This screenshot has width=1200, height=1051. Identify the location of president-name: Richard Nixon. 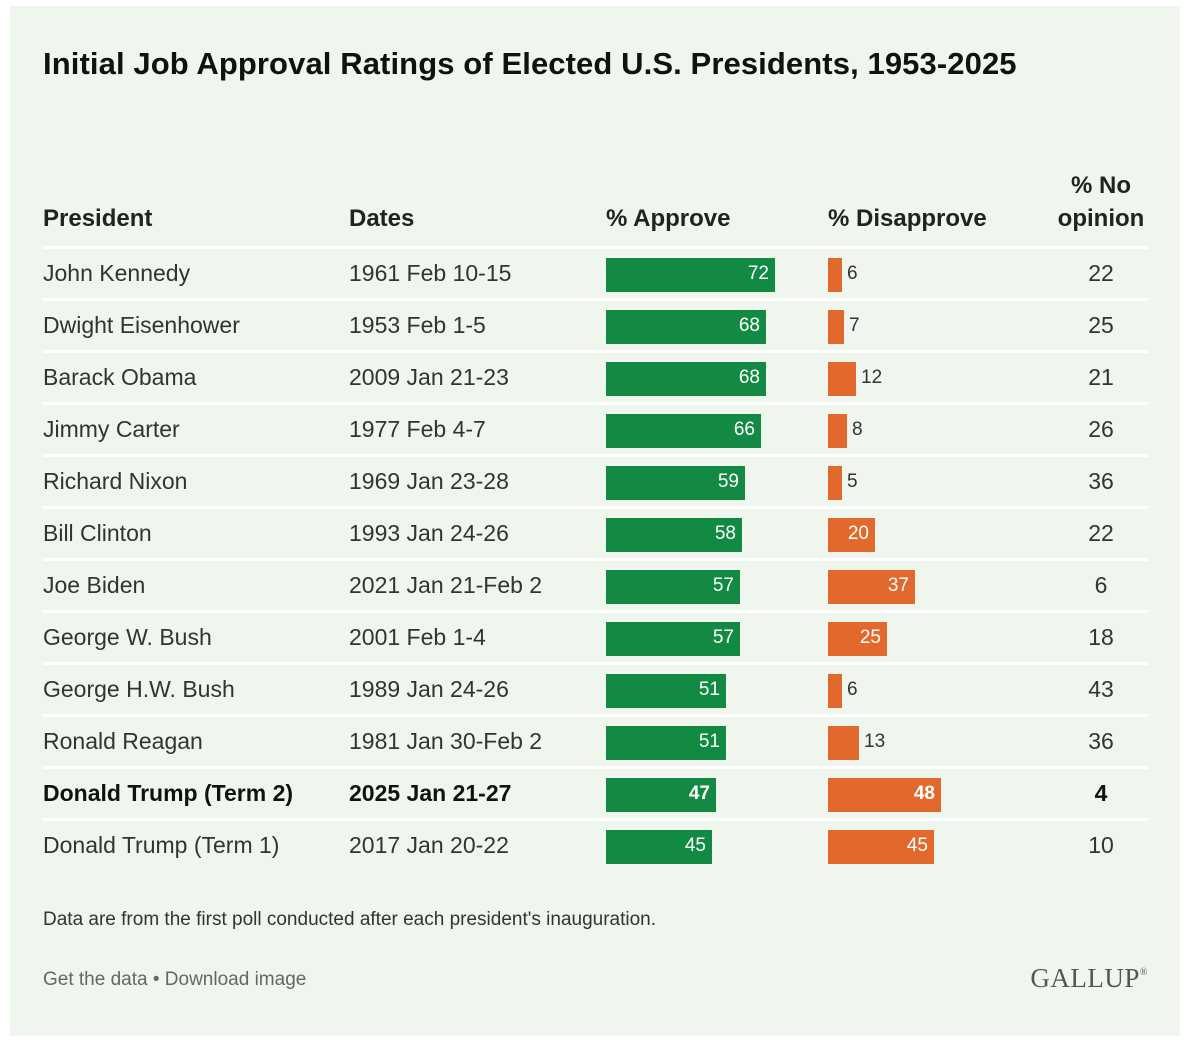
(115, 481).